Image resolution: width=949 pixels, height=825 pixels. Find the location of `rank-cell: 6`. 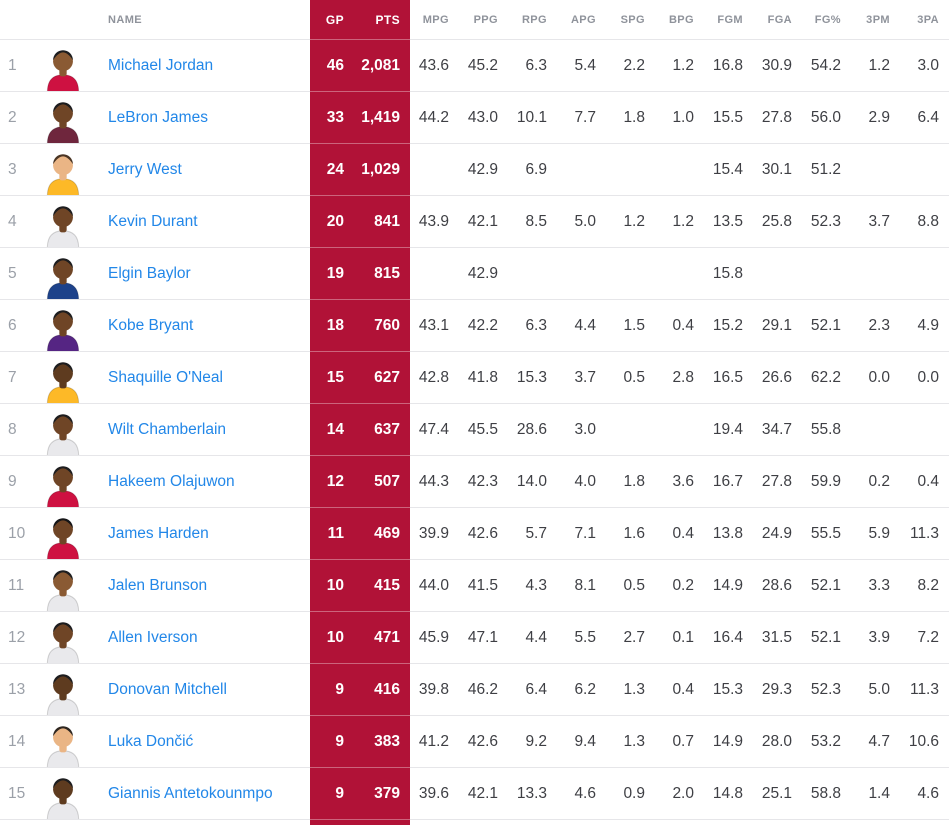

rank-cell: 6 is located at coordinates (17, 326).